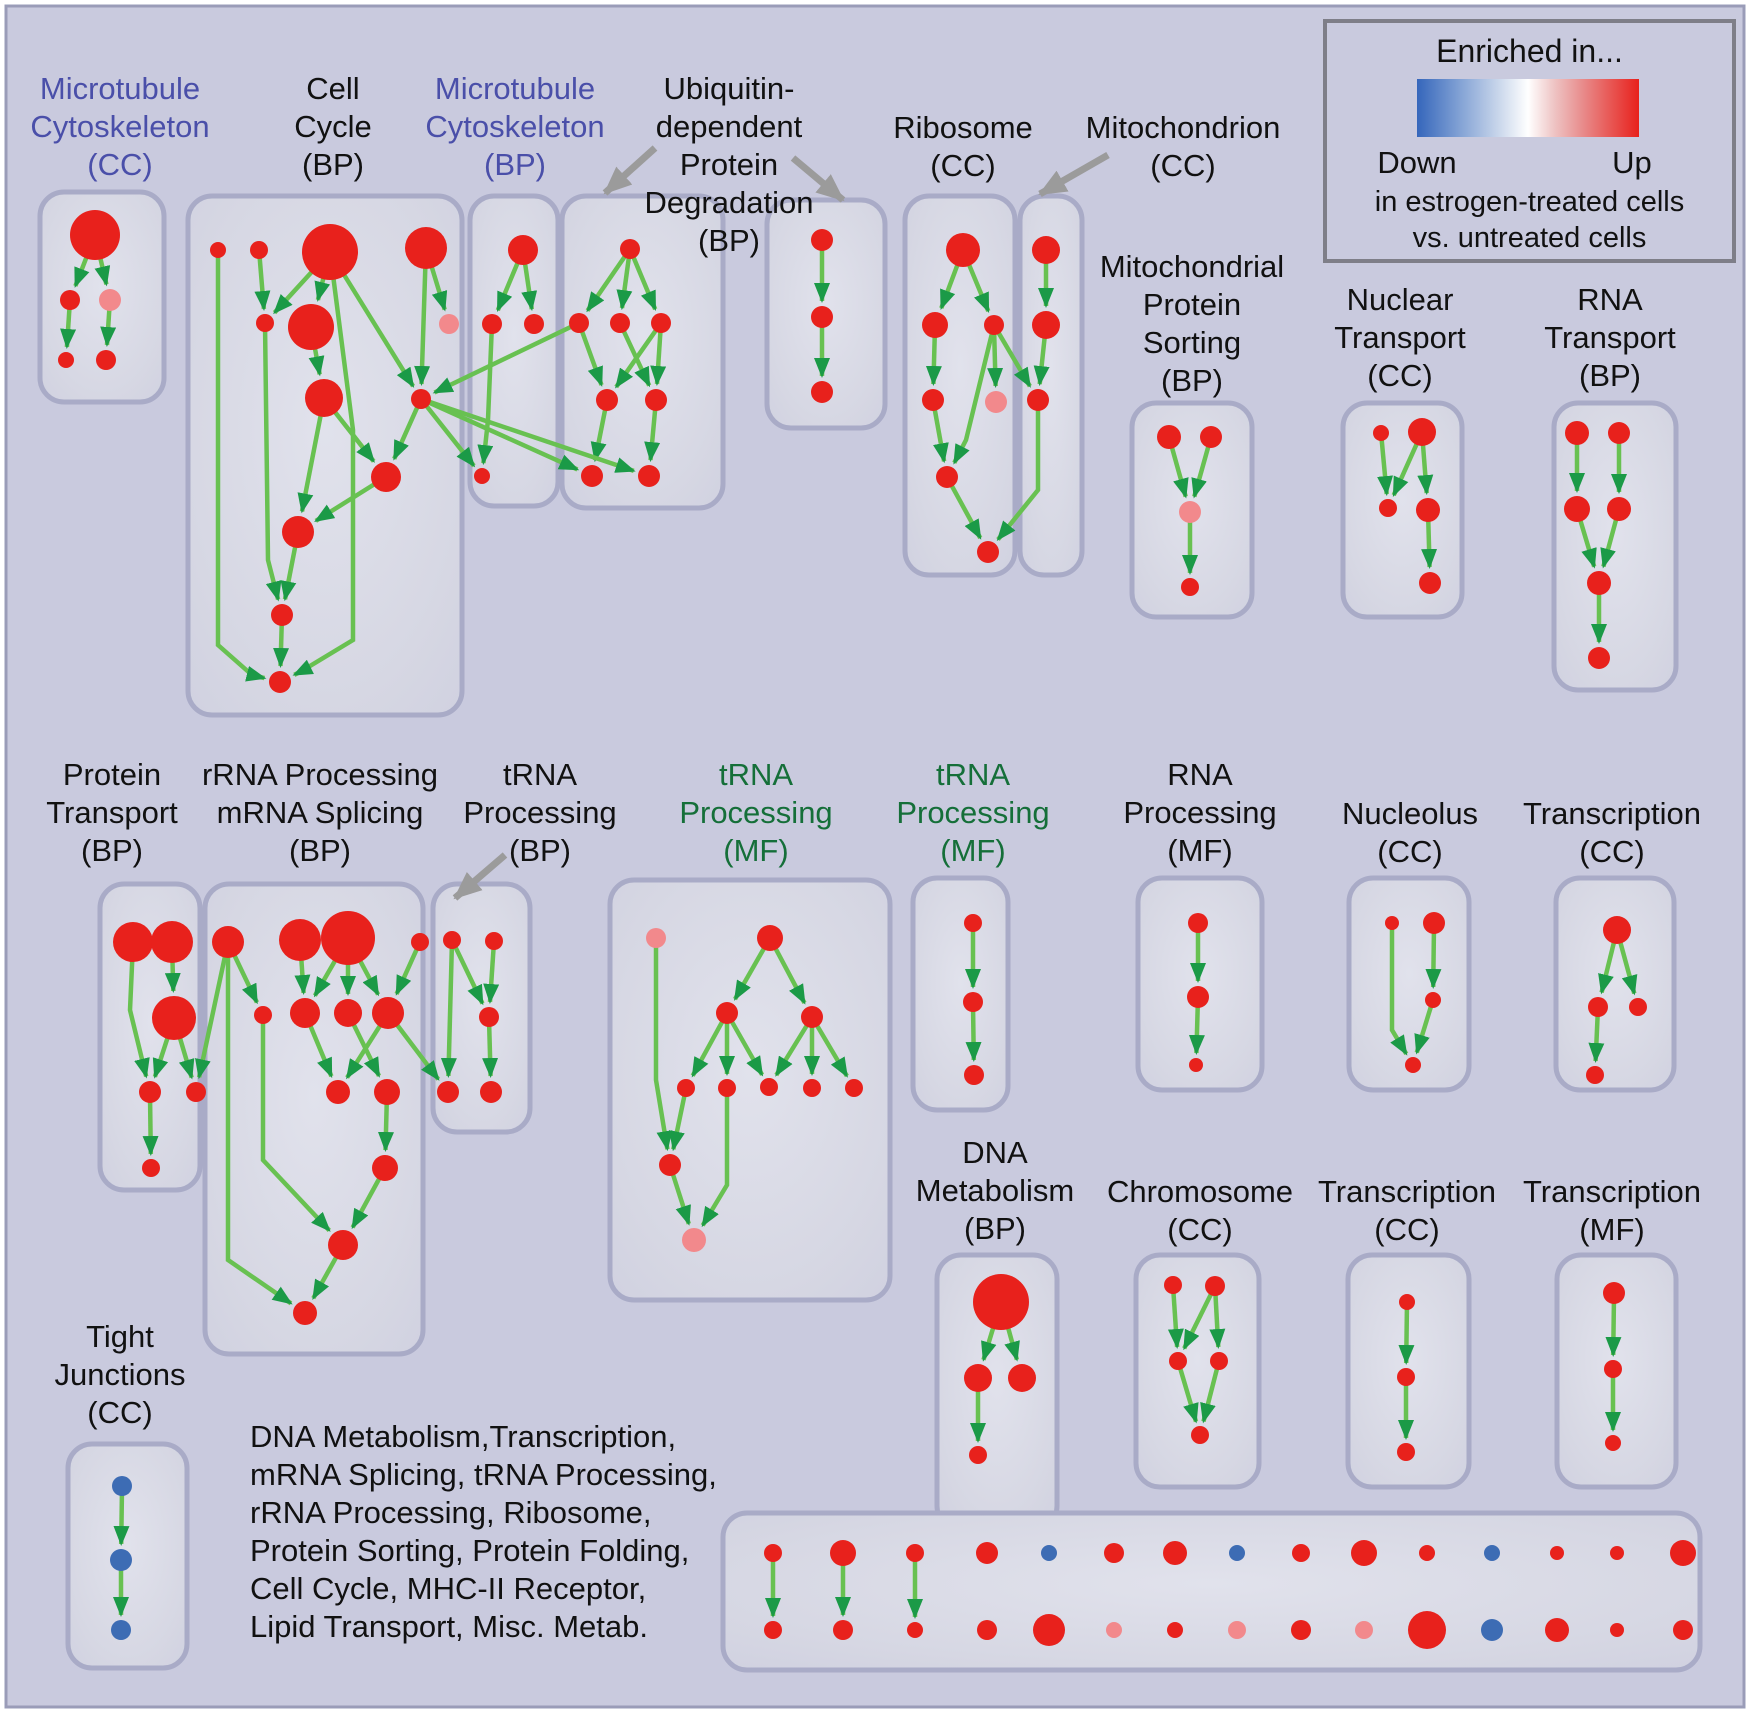 The height and width of the screenshot is (1715, 1750). Describe the element at coordinates (960, 994) in the screenshot. I see `cluster-box-trna-mf-small` at that location.